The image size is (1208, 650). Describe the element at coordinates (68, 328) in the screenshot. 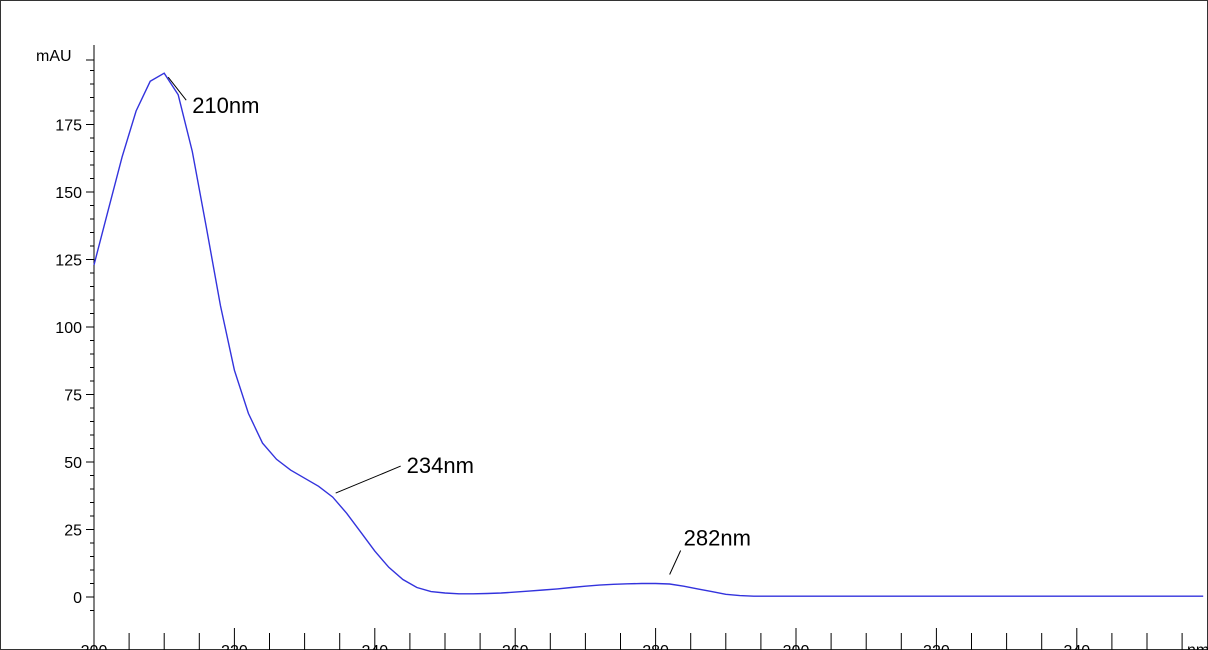

I see `y-tick-label: 100` at that location.